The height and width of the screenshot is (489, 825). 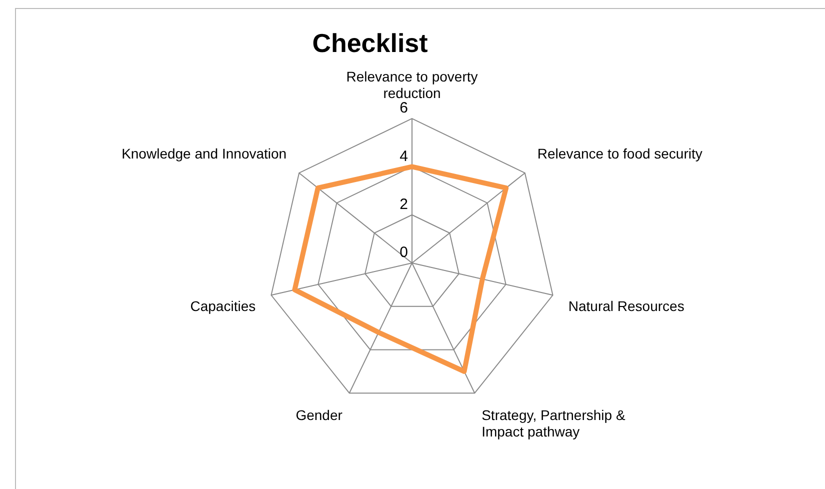 I want to click on y-tick-label: 2, so click(x=404, y=205).